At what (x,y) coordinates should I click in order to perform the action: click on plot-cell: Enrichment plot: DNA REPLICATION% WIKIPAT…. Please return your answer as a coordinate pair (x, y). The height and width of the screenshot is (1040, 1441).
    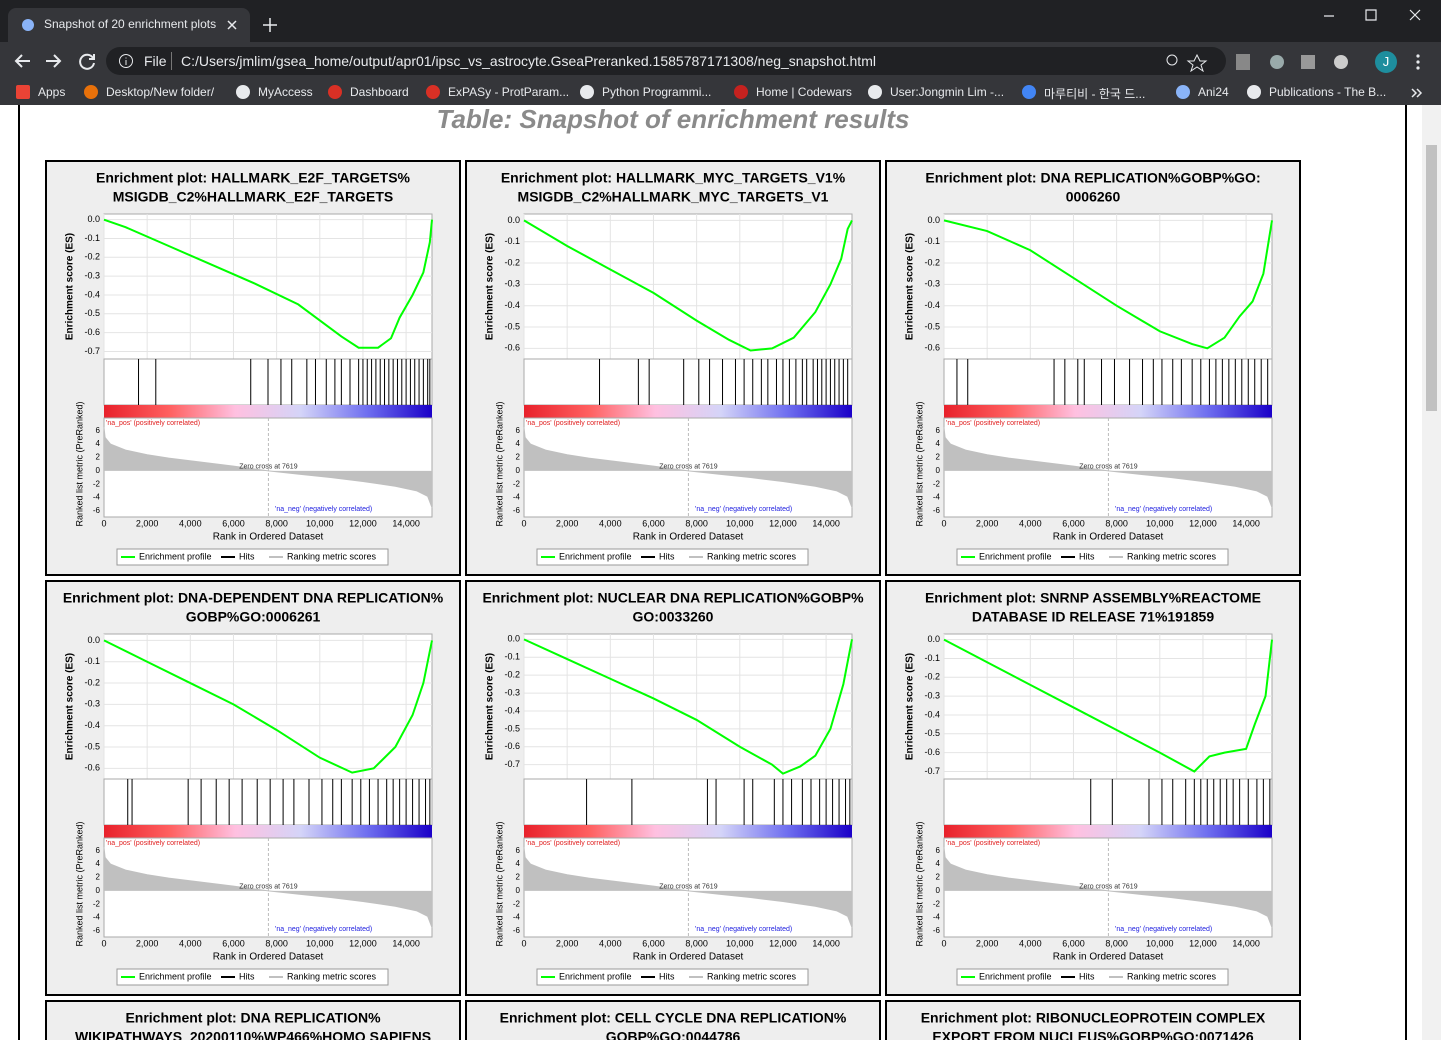
    Looking at the image, I should click on (253, 1020).